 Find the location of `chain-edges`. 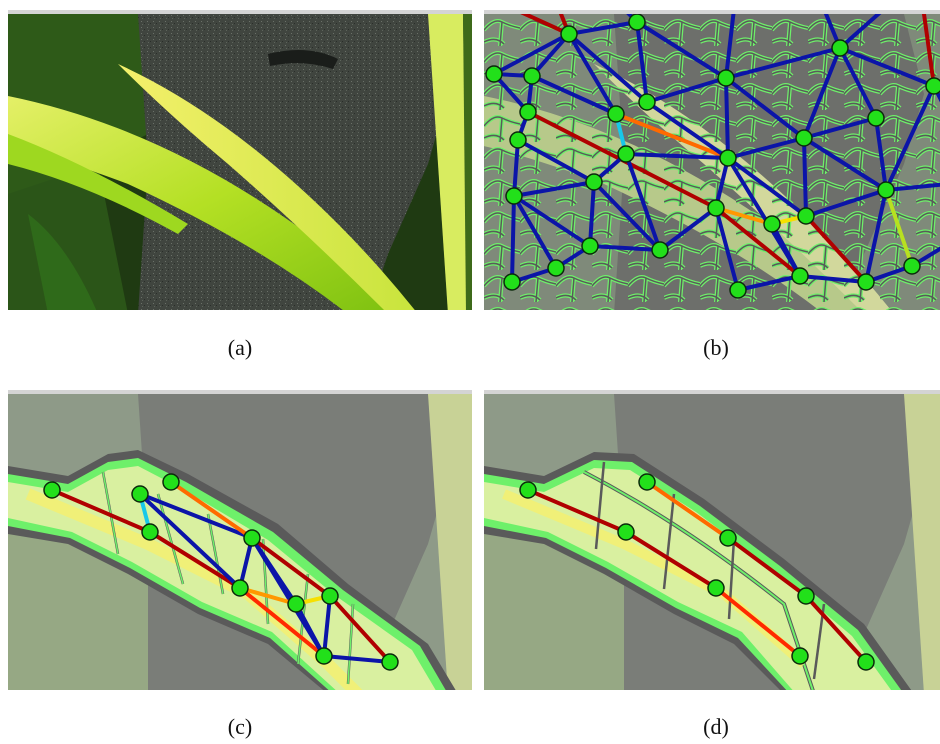

chain-edges is located at coordinates (697, 572).